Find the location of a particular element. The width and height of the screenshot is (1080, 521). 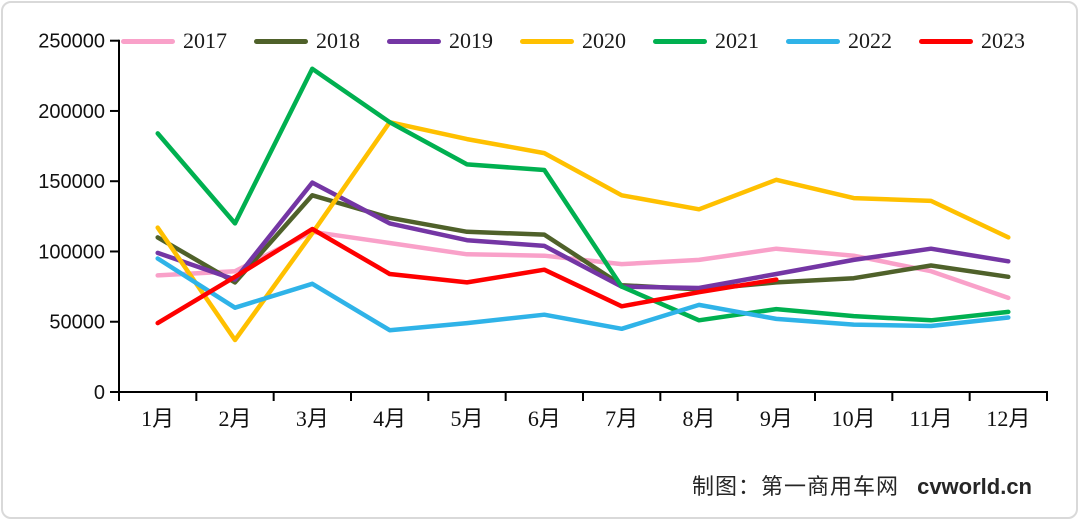

legend-item-2023: 2023 is located at coordinates (972, 41).